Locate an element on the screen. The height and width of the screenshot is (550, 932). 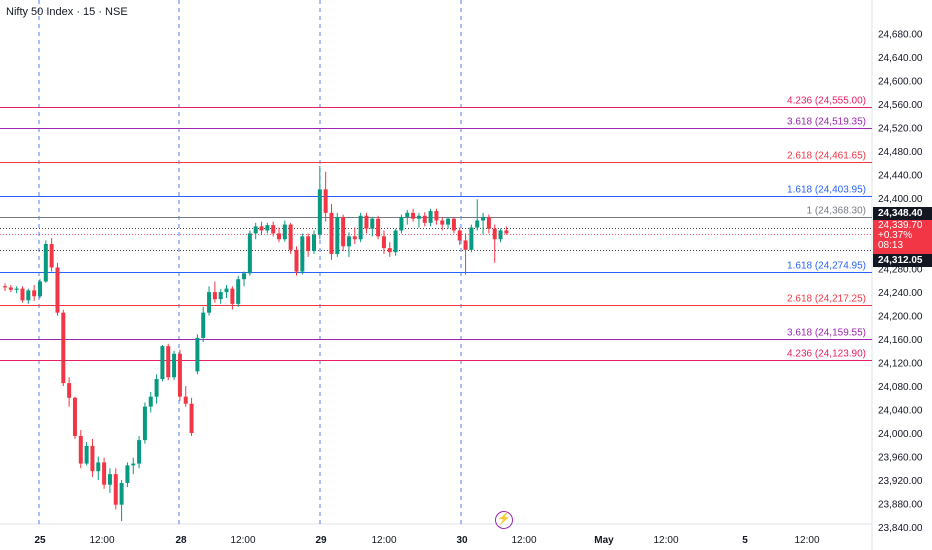
y-tick-label: 24,160.00 is located at coordinates (900, 340).